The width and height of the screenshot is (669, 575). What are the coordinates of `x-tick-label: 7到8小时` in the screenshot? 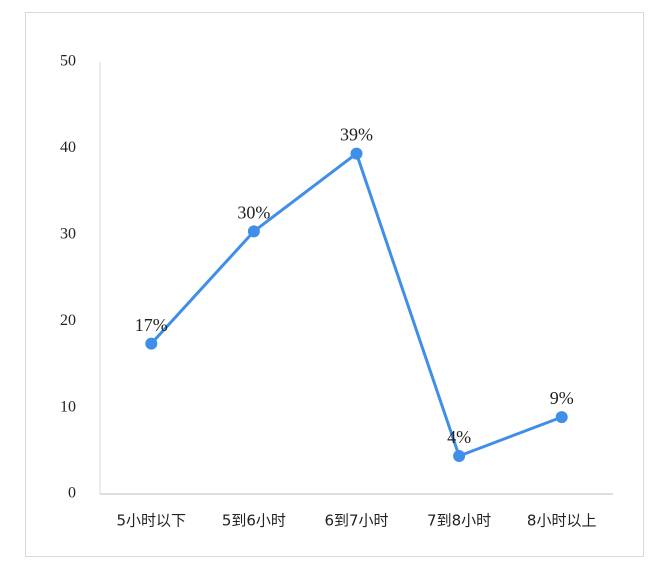 It's located at (459, 521).